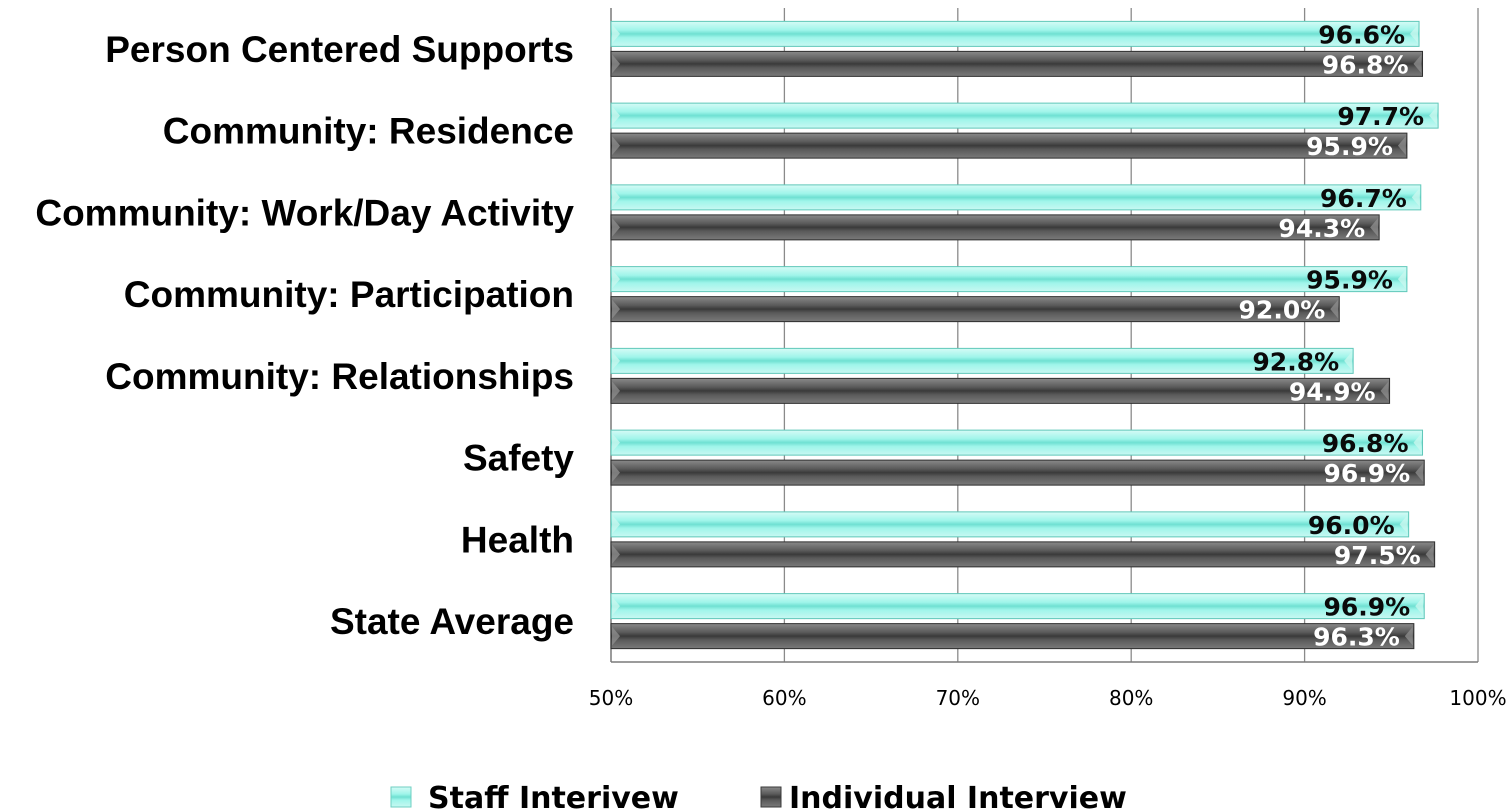 Image resolution: width=1510 pixels, height=812 pixels. What do you see at coordinates (517, 539) in the screenshot?
I see `category-label: Health` at bounding box center [517, 539].